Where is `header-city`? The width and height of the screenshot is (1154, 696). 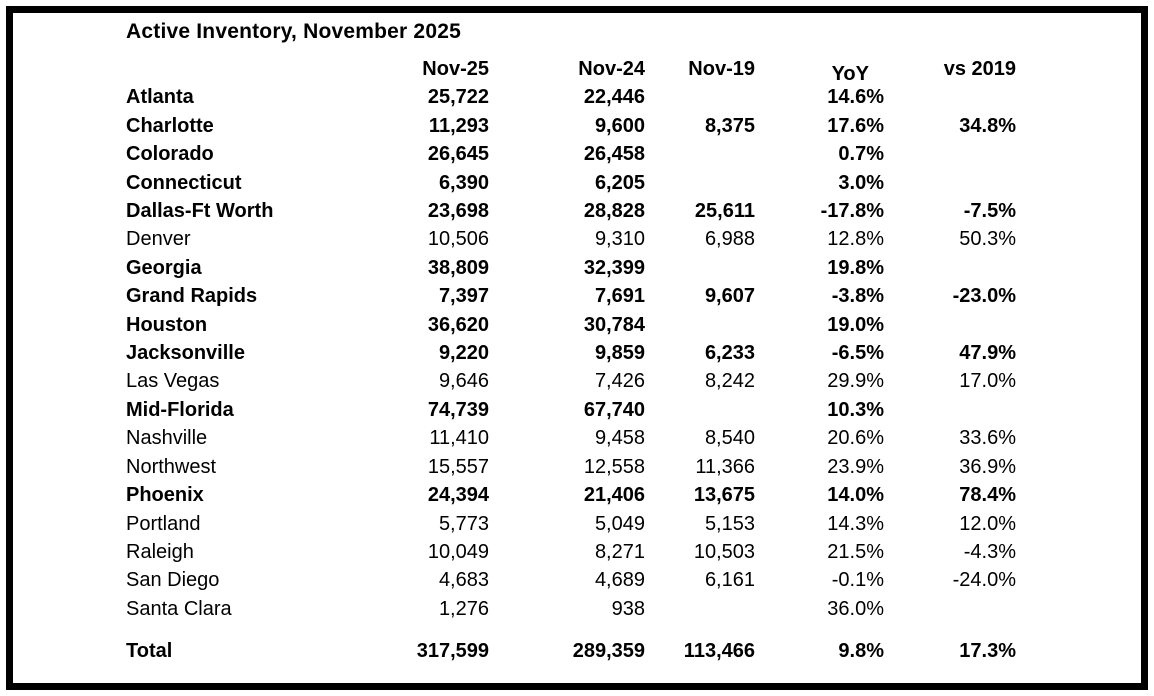
header-city is located at coordinates (246, 69).